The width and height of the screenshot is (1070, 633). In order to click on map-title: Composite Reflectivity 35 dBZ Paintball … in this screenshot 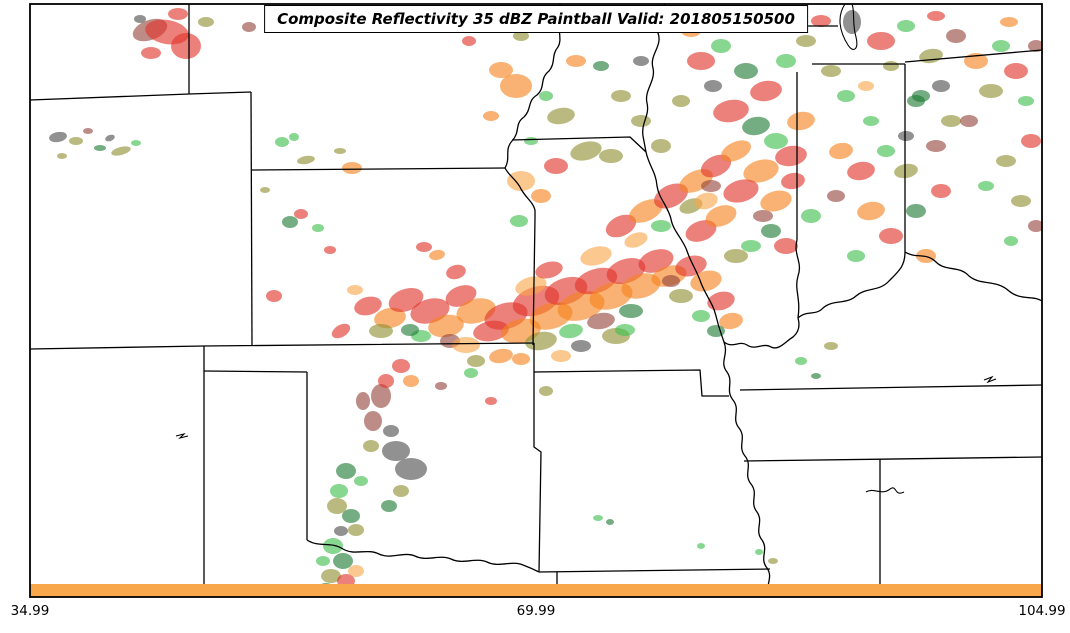, I will do `click(536, 19)`.